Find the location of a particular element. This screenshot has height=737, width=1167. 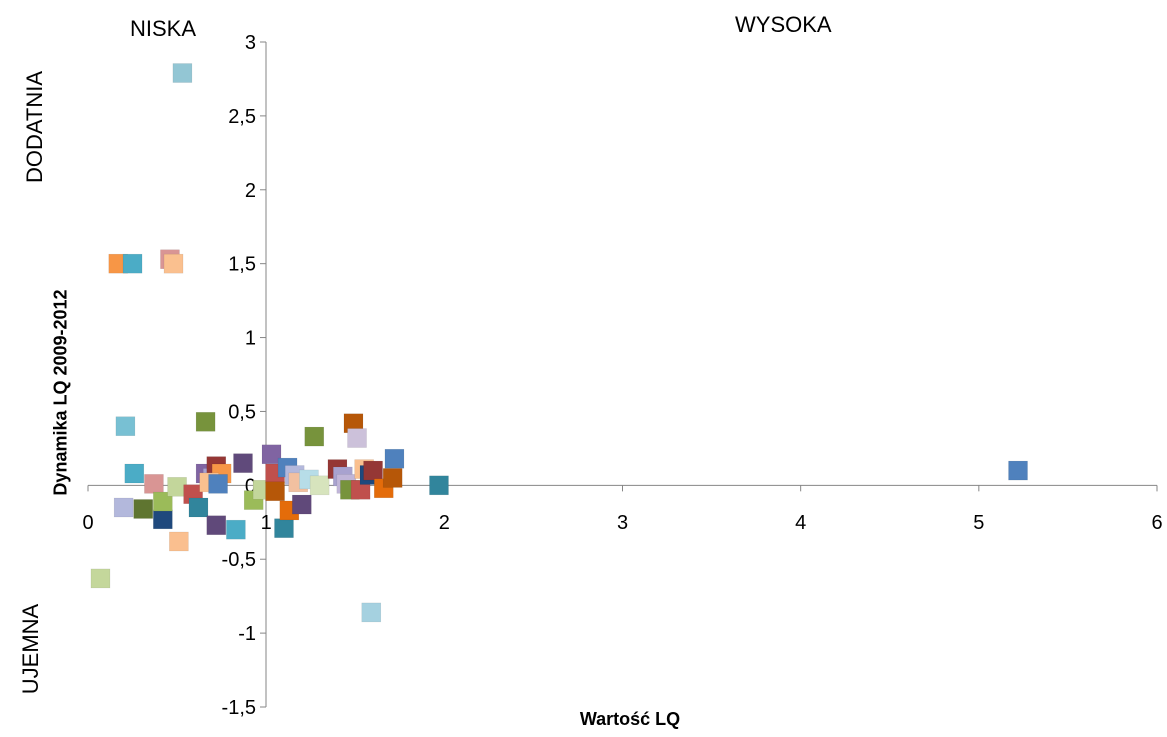

x-tick-label: 6 is located at coordinates (1156, 523).